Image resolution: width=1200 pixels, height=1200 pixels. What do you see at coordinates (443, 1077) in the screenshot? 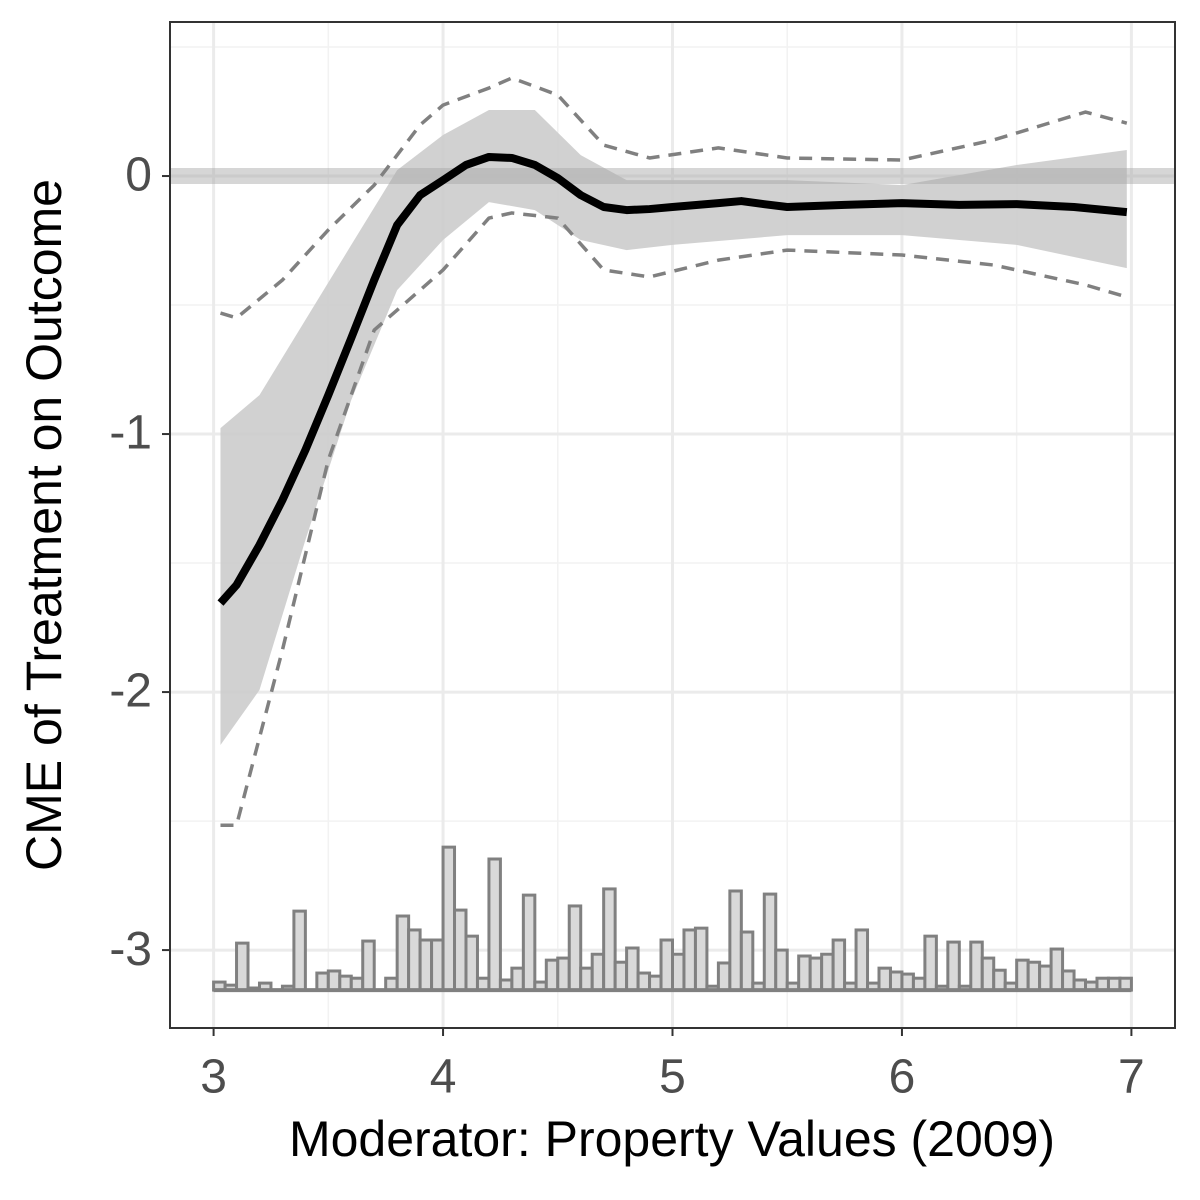
I see `x-tick-label: 4` at bounding box center [443, 1077].